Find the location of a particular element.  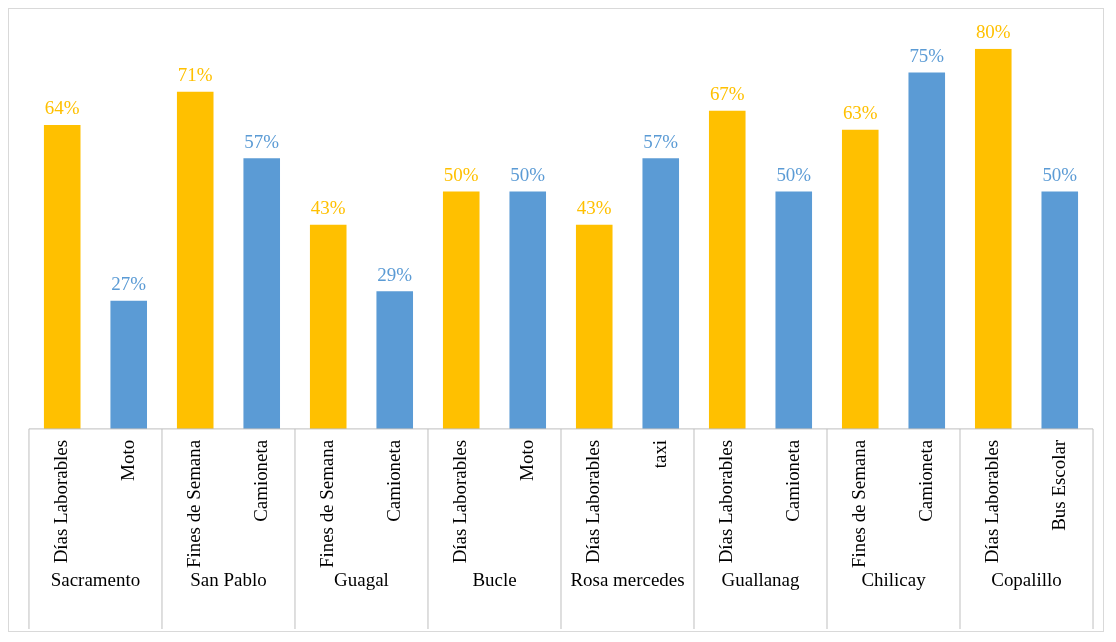

text: Copalillo is located at coordinates (1026, 580).